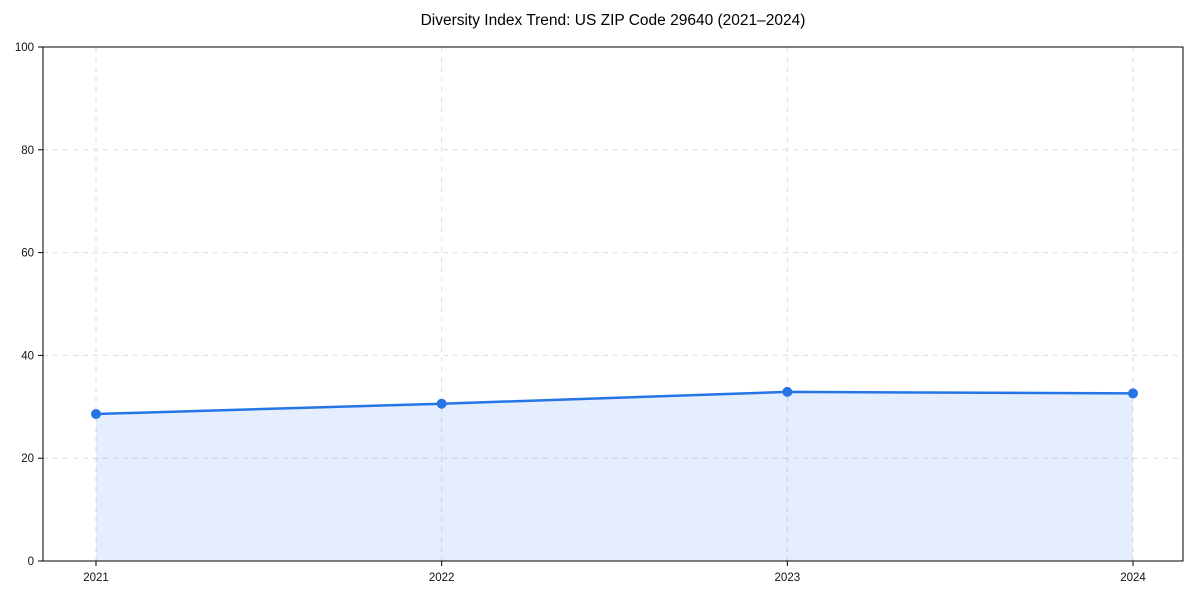 The width and height of the screenshot is (1200, 600). What do you see at coordinates (442, 578) in the screenshot?
I see `x-tick-label: 2022` at bounding box center [442, 578].